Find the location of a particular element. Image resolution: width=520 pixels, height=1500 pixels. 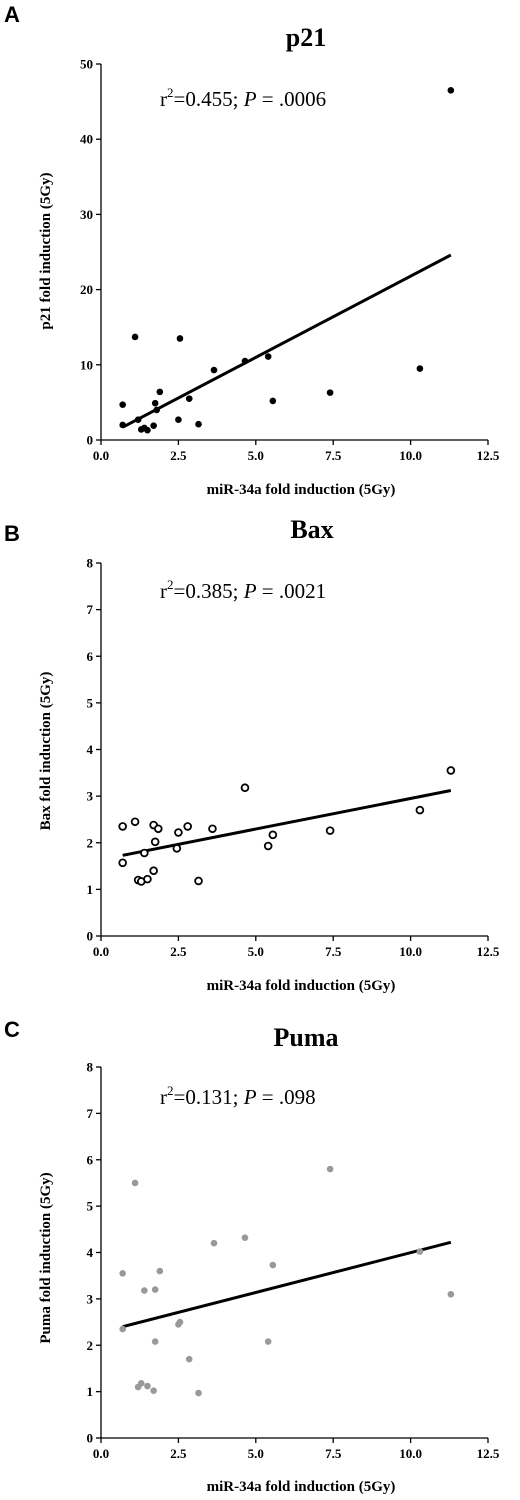

panel-a-x-tick-label: 5.0 is located at coordinates (256, 455).